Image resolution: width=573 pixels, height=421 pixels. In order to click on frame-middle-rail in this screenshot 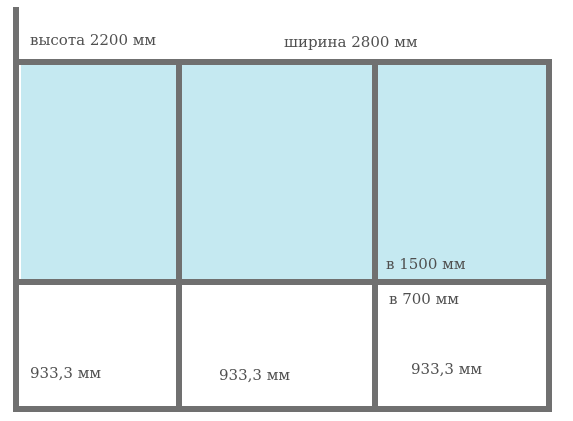, I will do `click(282, 282)`.